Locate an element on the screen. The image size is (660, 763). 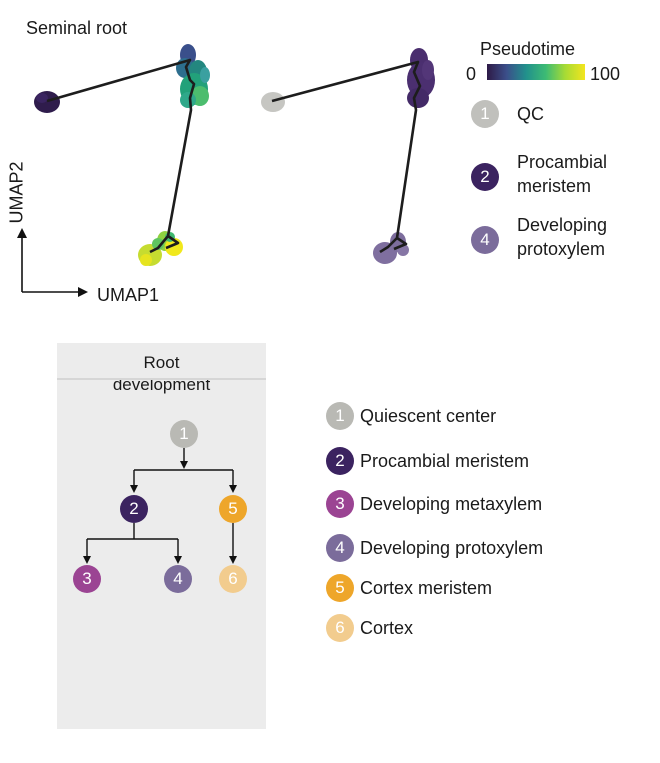
x-axis-label: UMAP1 is located at coordinates (128, 295).